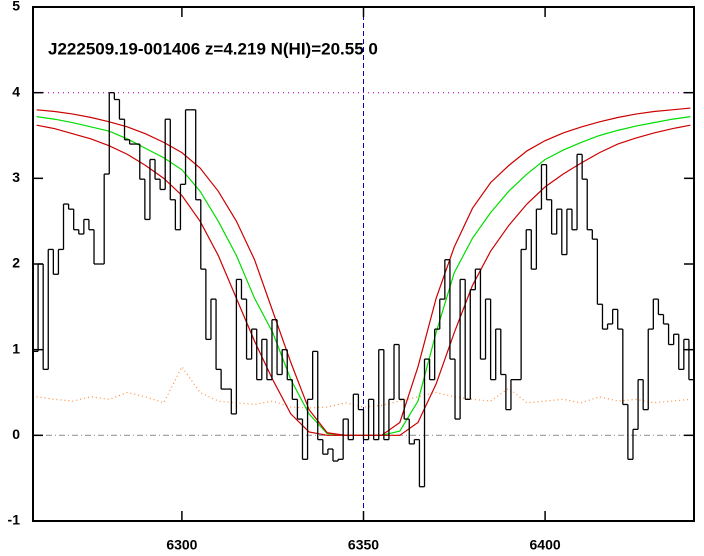  What do you see at coordinates (363, 387) in the screenshot?
I see `model-line` at bounding box center [363, 387].